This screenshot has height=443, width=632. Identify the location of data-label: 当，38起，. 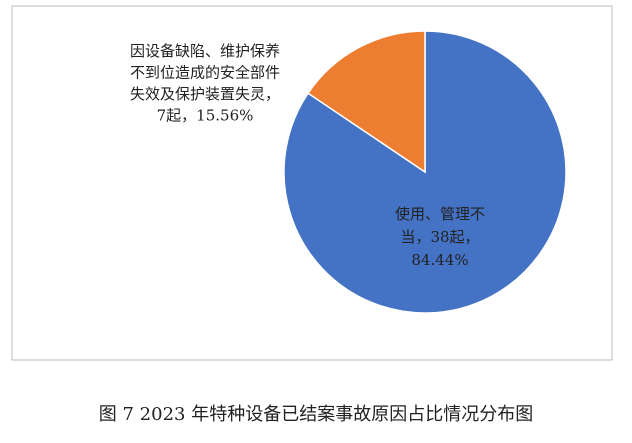
(439, 237).